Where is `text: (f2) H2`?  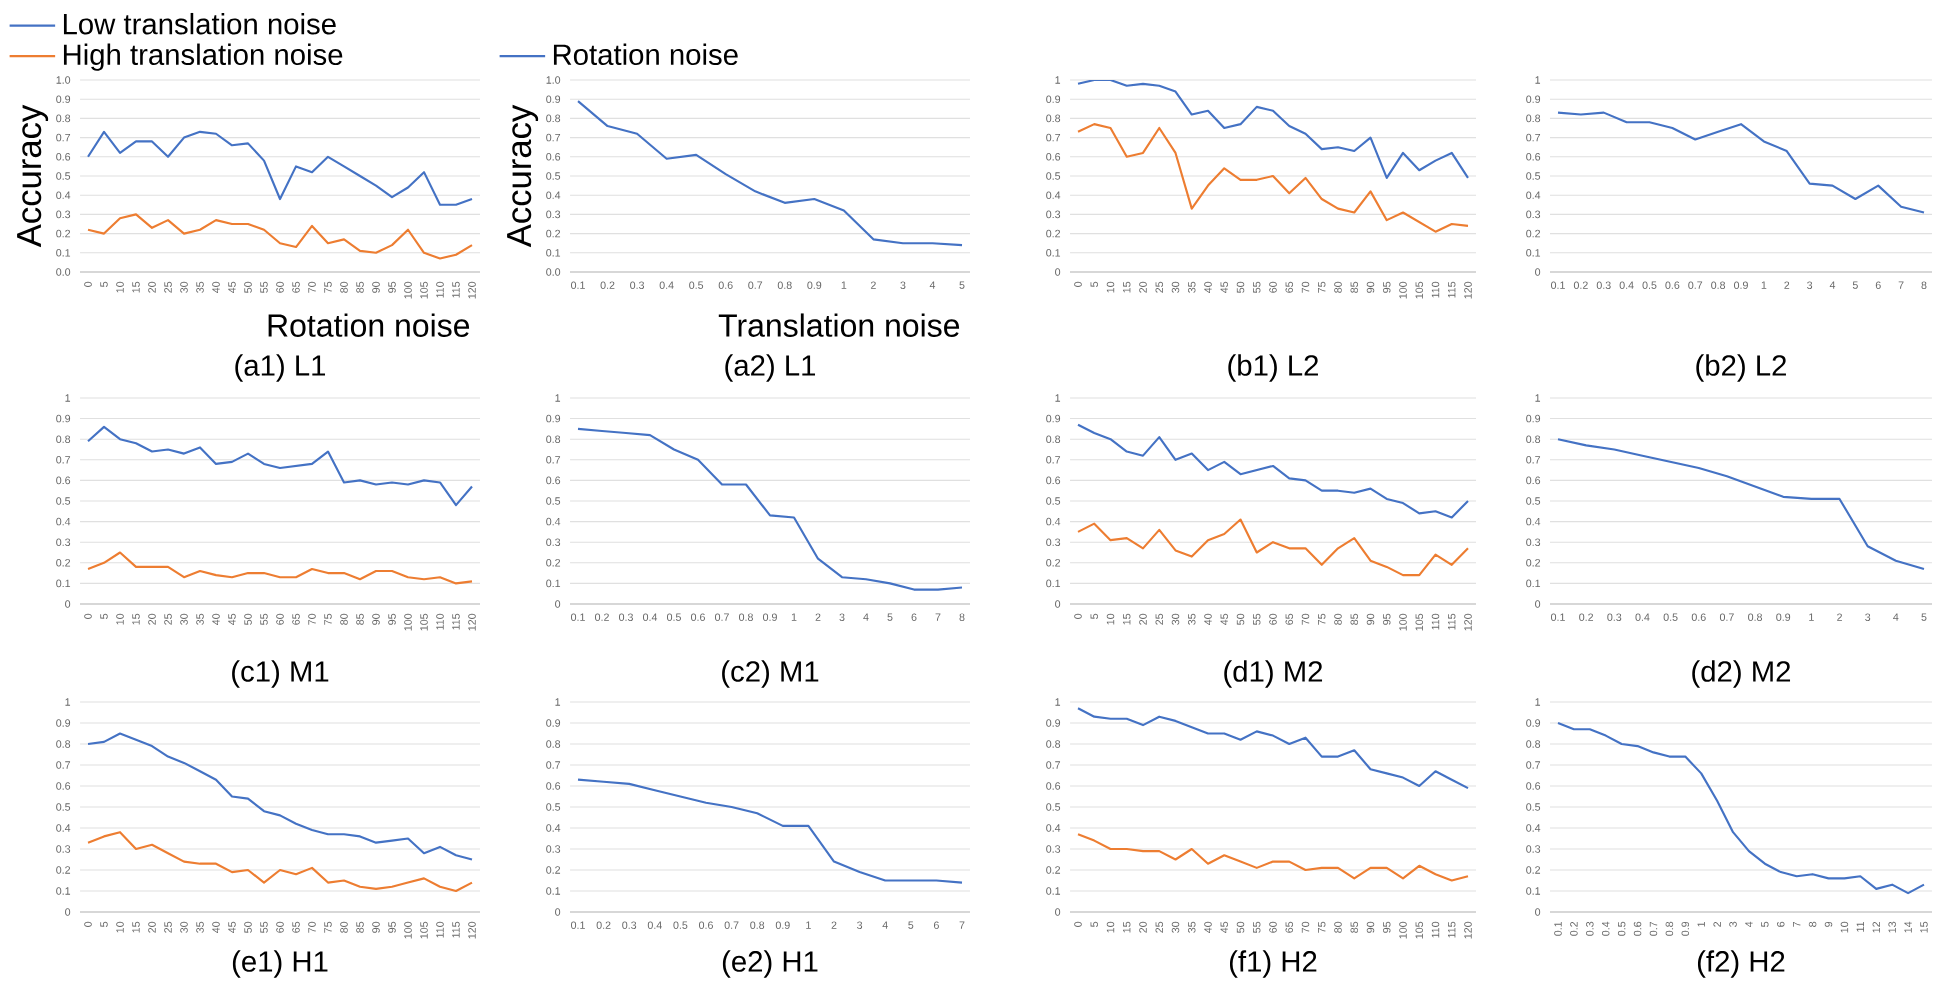
text: (f2) H2 is located at coordinates (1741, 964).